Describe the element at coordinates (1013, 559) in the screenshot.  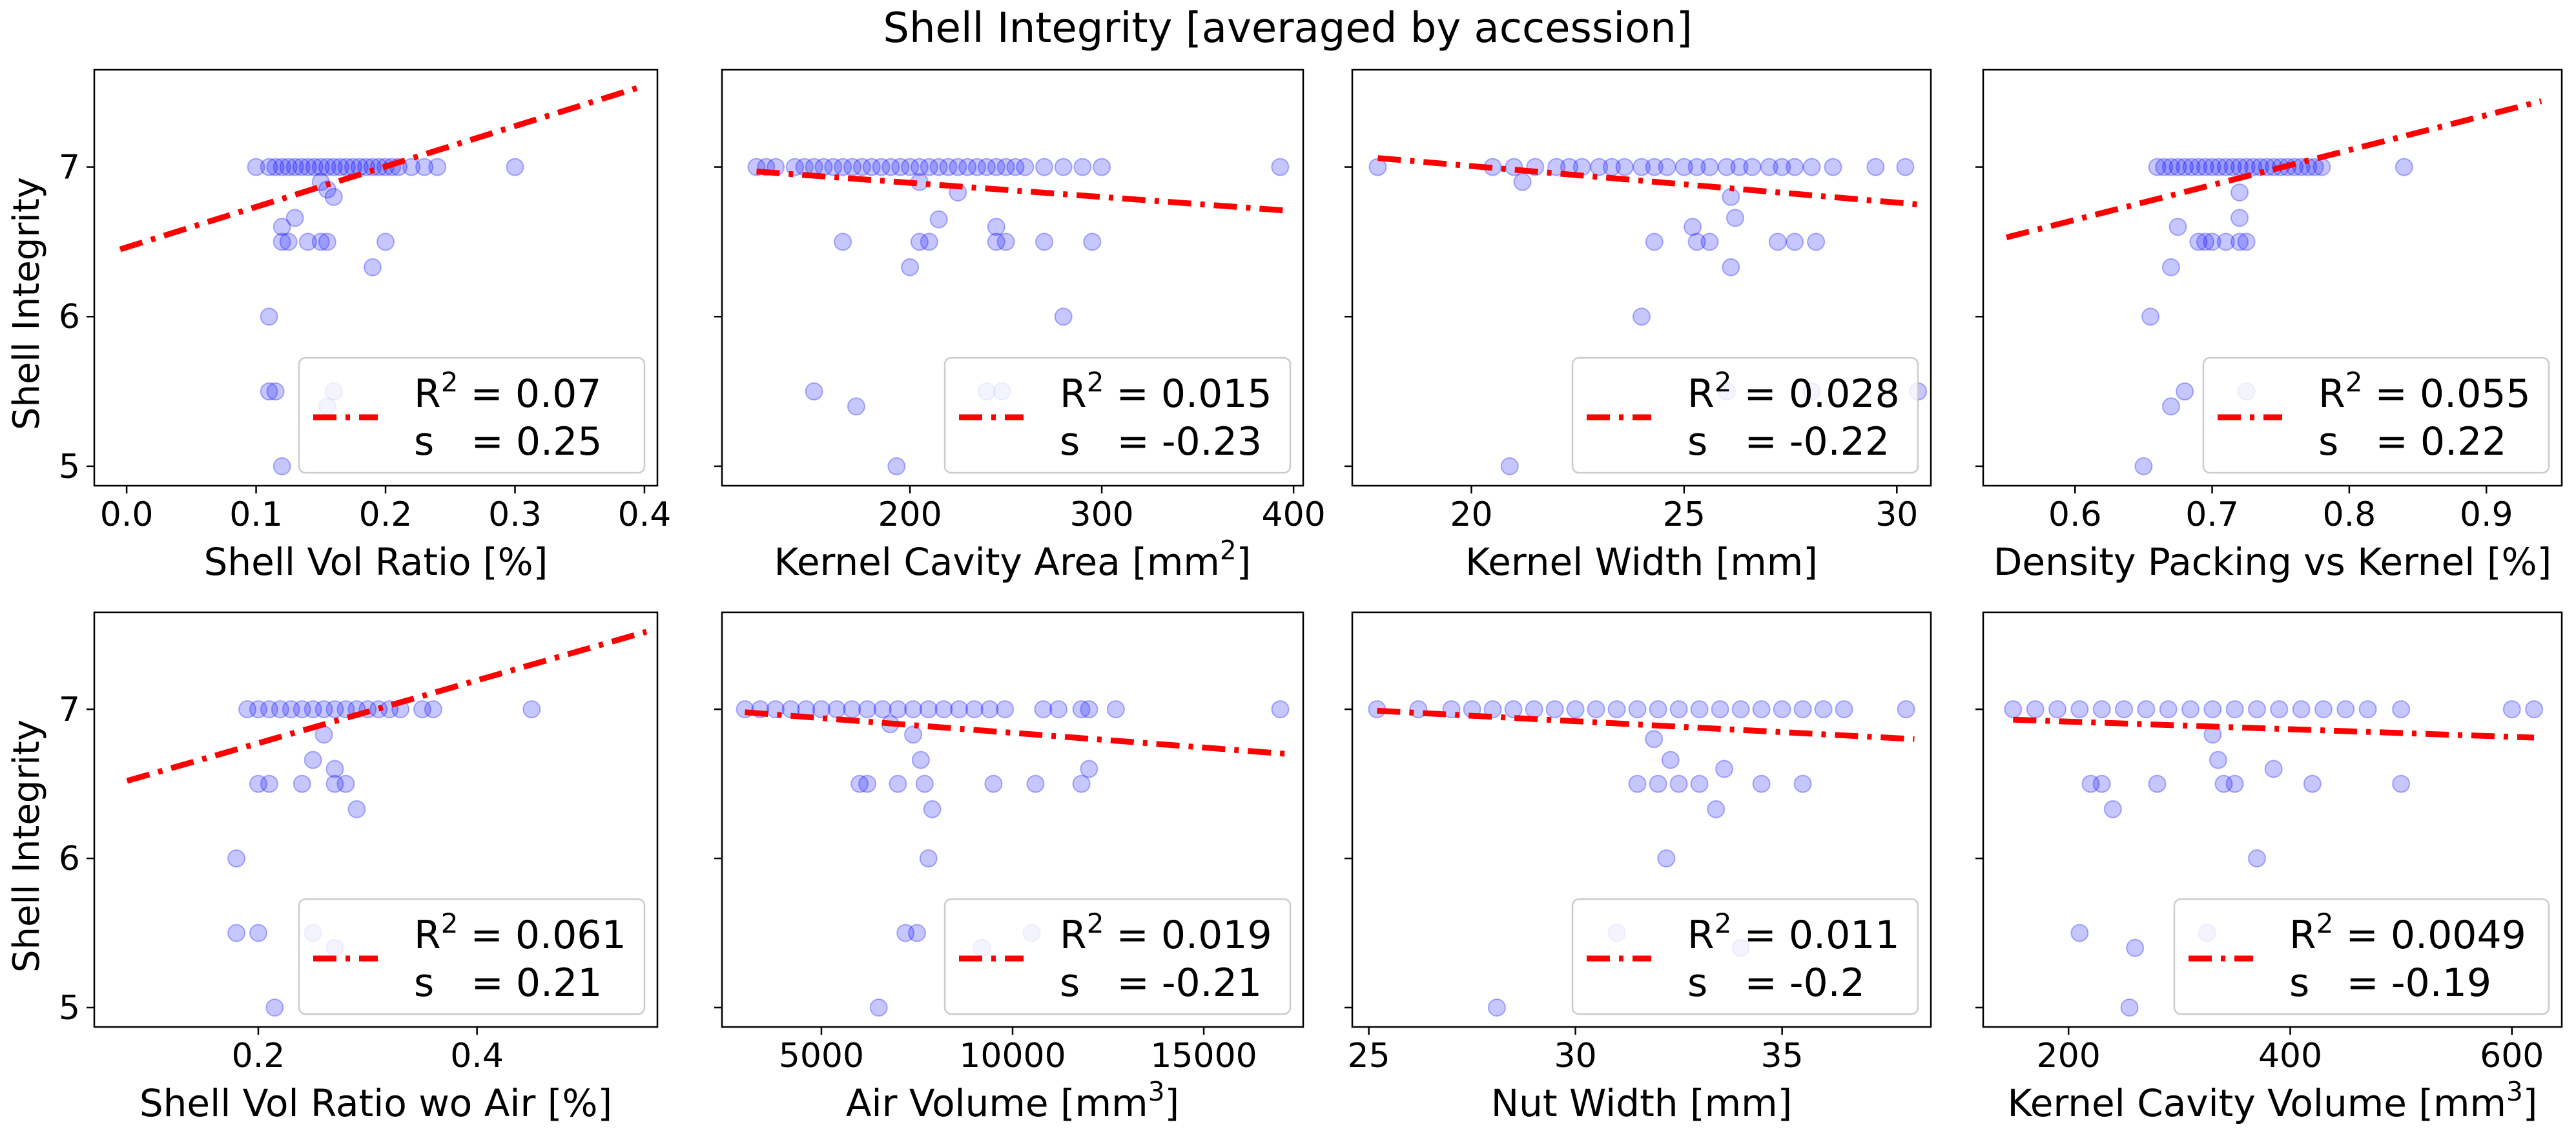
I see `x-axis-label: Kernel Cavity Area [mm2]` at that location.